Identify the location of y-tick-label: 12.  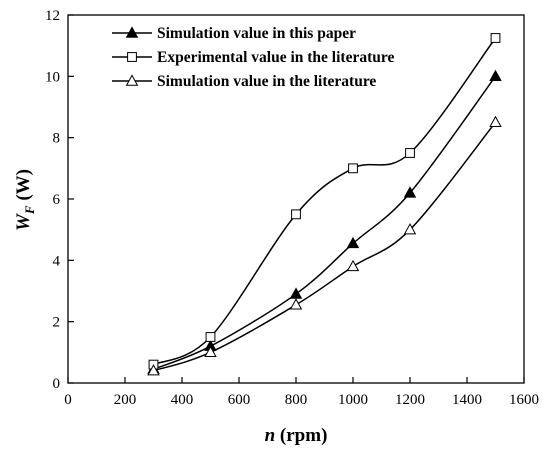
(52, 16).